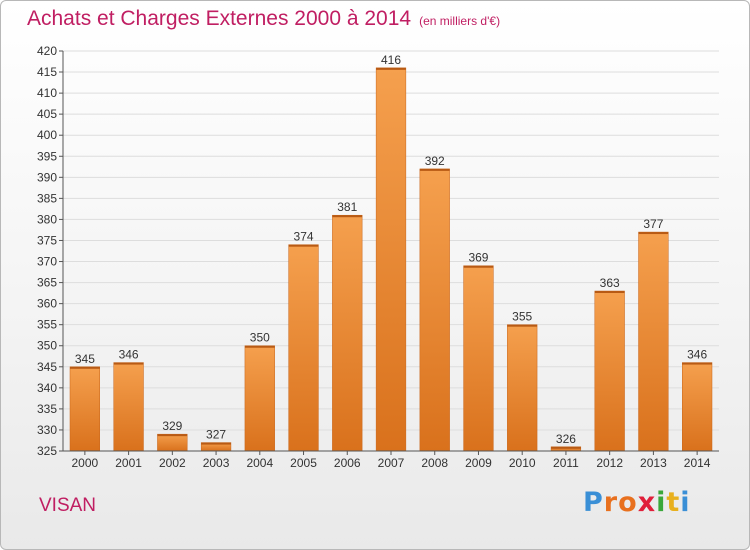 This screenshot has height=550, width=750. I want to click on y-tick-label: 370, so click(47, 262).